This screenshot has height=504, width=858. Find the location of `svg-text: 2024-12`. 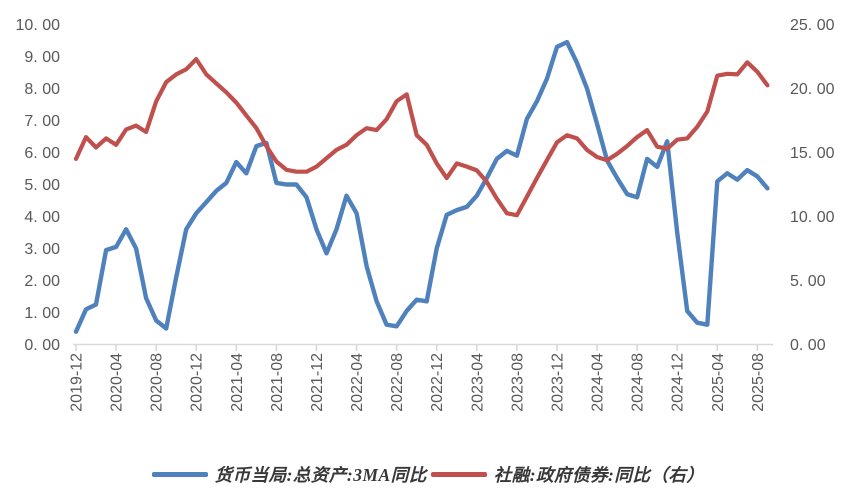

svg-text: 2024-12 is located at coordinates (678, 382).